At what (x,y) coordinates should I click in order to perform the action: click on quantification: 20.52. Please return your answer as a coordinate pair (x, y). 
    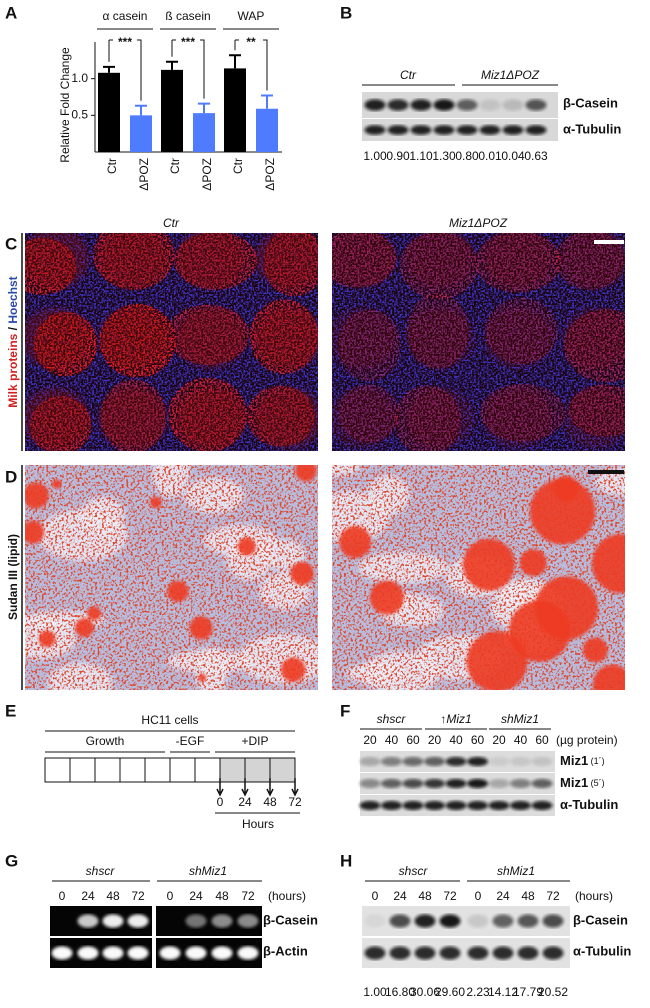
    Looking at the image, I should click on (553, 992).